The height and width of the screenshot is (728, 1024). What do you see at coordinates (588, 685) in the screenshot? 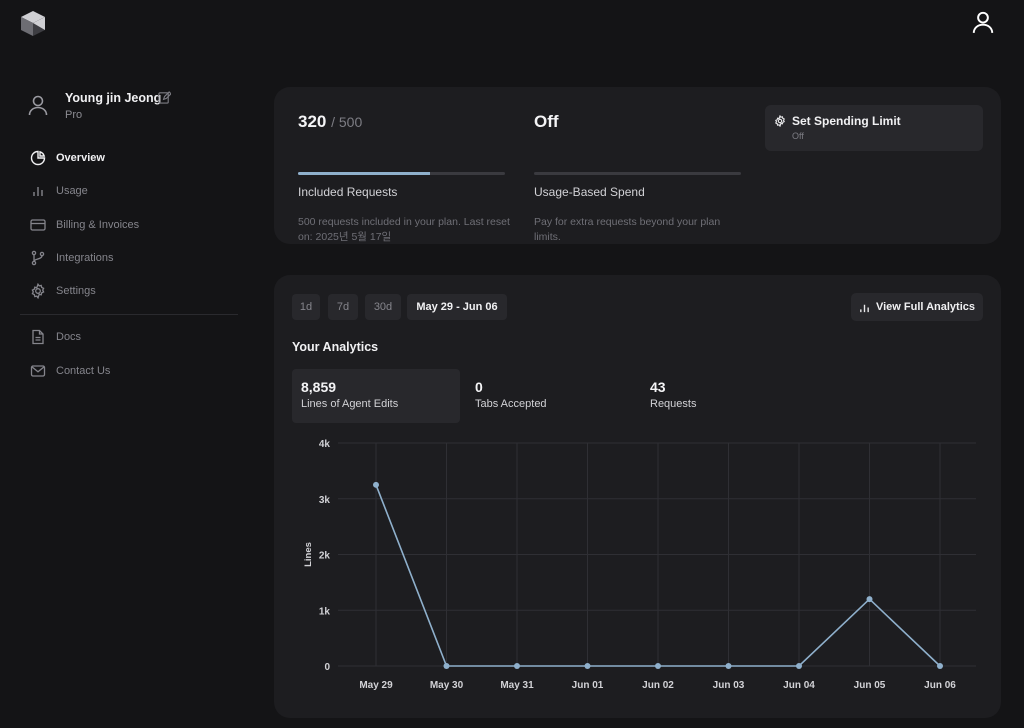
I see `x-tick-label: Jun 01` at bounding box center [588, 685].